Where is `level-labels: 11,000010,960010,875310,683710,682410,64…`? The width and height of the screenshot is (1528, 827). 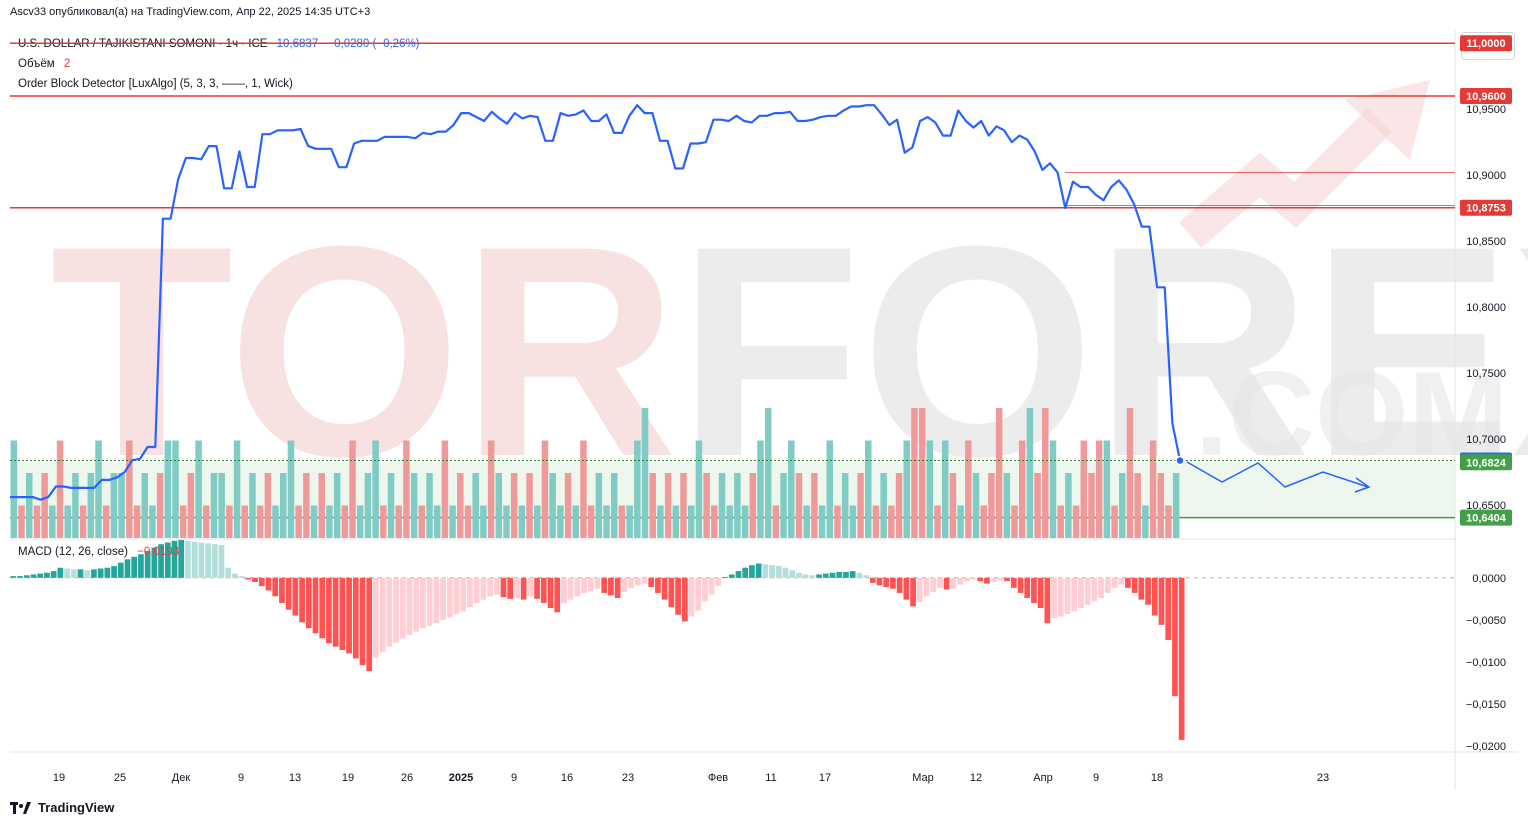 level-labels: 11,000010,960010,875310,683710,682410,64… is located at coordinates (1486, 280).